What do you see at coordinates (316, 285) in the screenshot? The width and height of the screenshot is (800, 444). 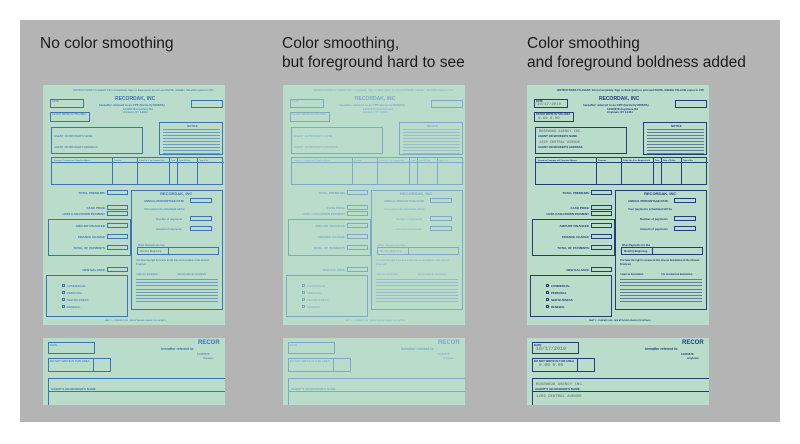 I see `checkbox-label: COMMERCIAL` at bounding box center [316, 285].